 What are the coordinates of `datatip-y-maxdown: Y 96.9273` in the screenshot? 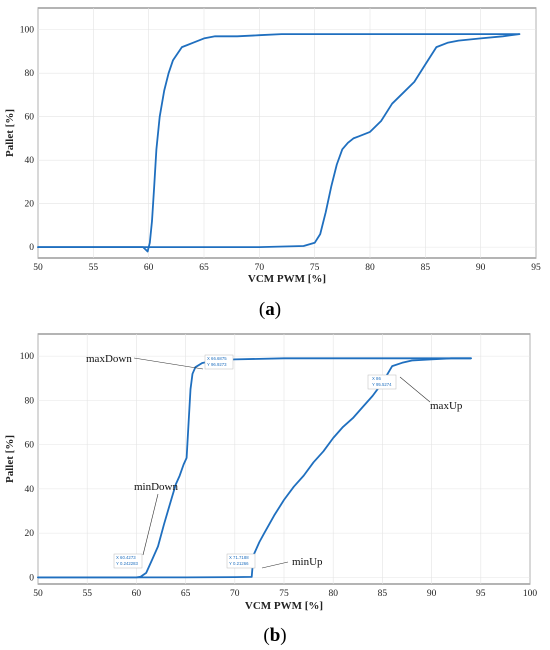 It's located at (217, 364).